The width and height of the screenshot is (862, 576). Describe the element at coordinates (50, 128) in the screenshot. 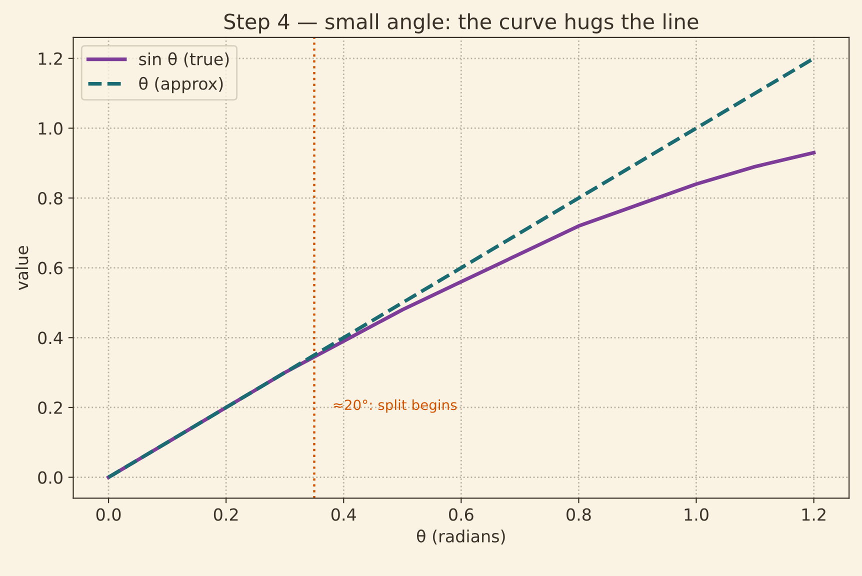

I see `y-tick-label: 1.0` at that location.